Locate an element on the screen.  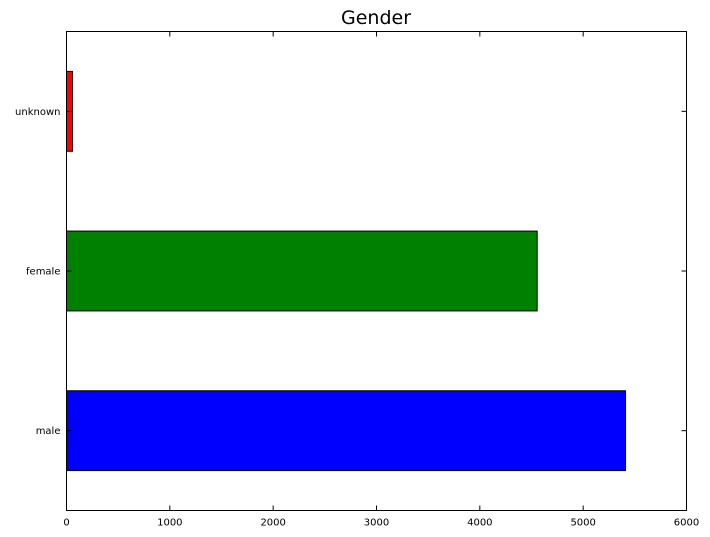
bar-female is located at coordinates (302, 271).